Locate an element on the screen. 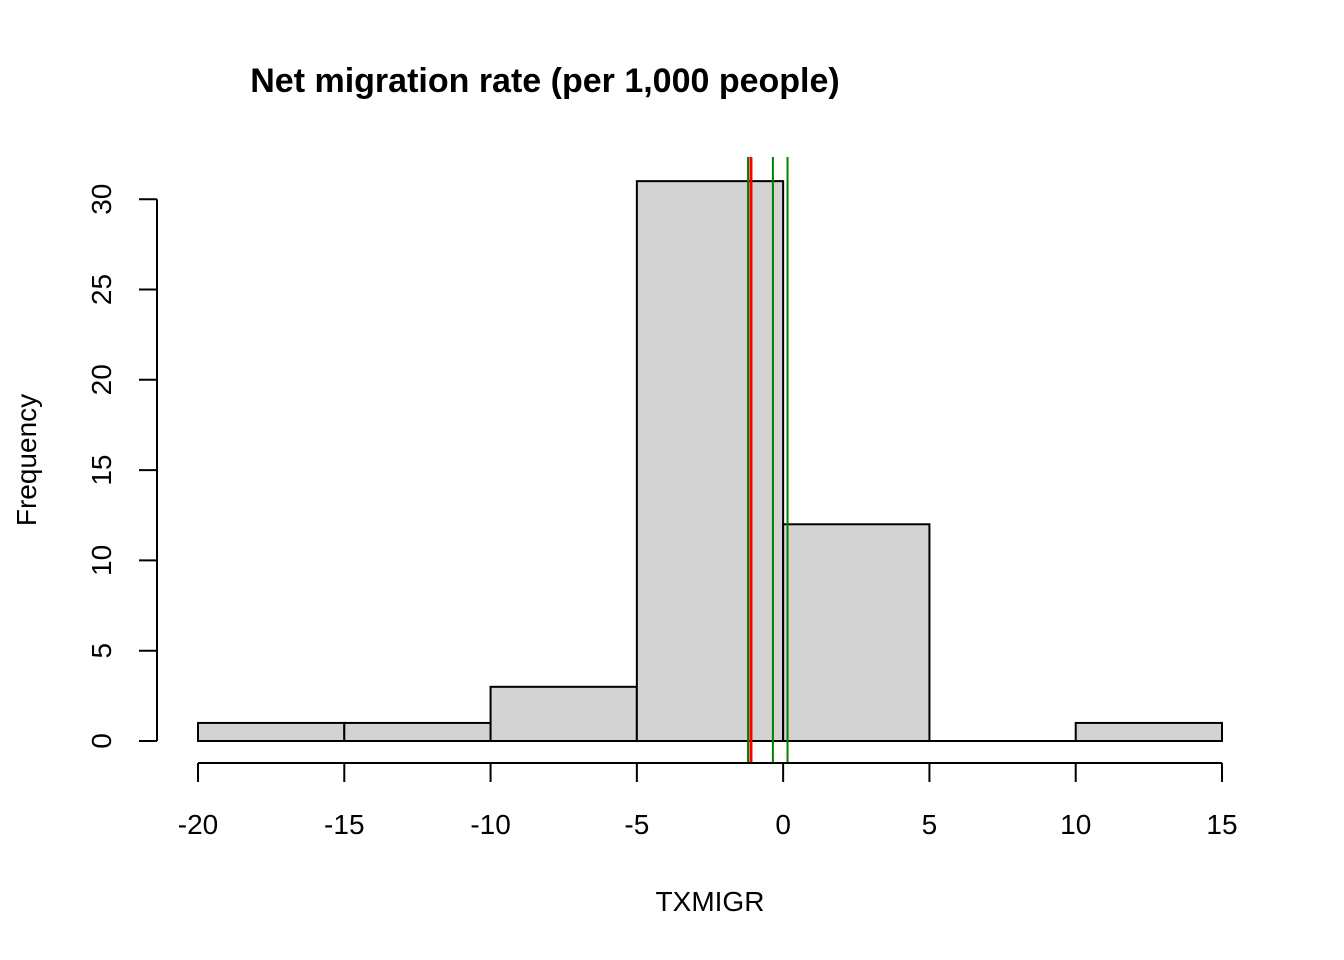  x-tick-label: -15 is located at coordinates (344, 824).